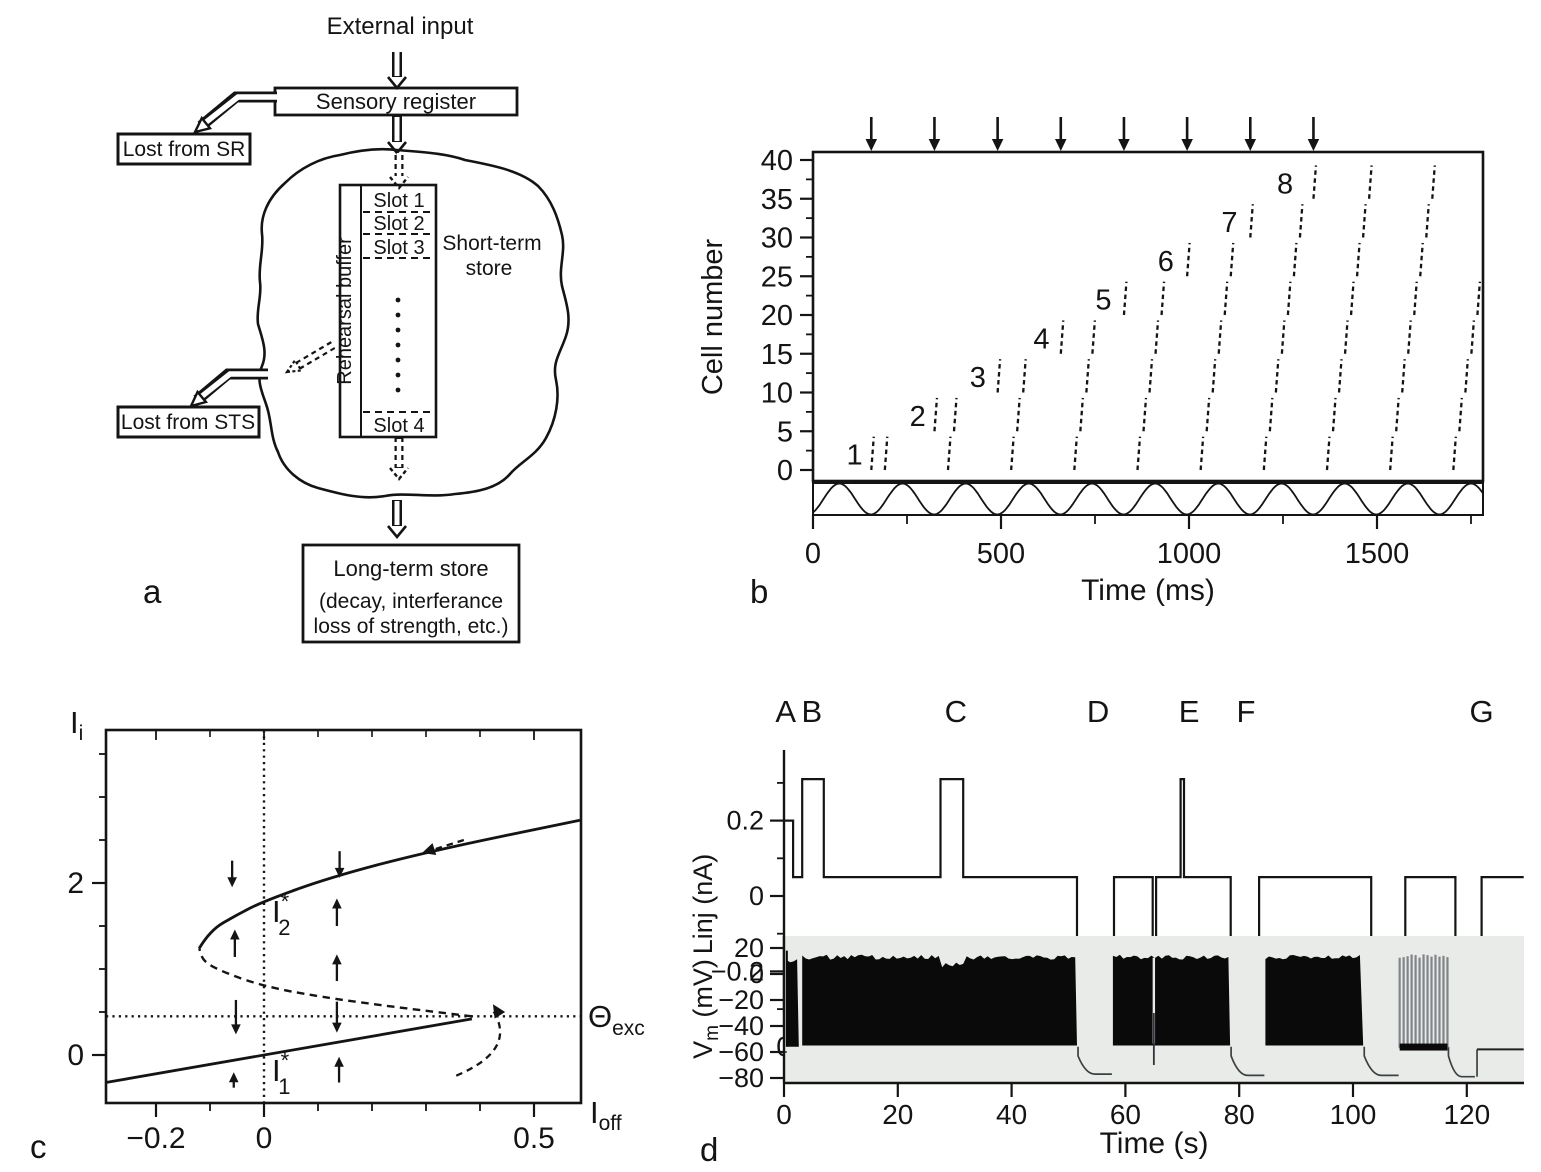 Image resolution: width=1541 pixels, height=1172 pixels. Describe the element at coordinates (411, 626) in the screenshot. I see `long-term-note-line2: loss of strength, etc.)` at that location.